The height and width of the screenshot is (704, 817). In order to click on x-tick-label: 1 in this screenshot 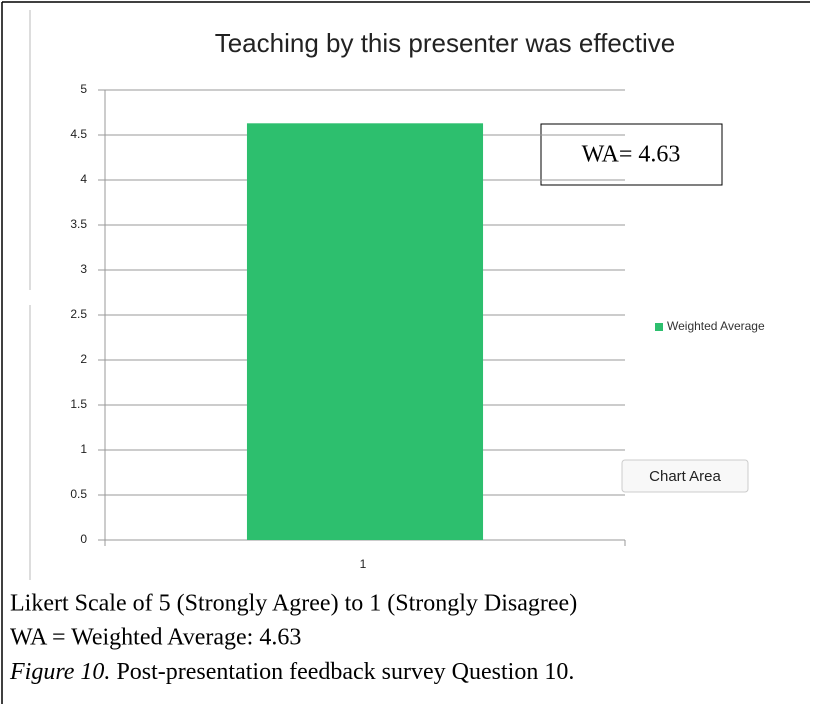, I will do `click(363, 564)`.